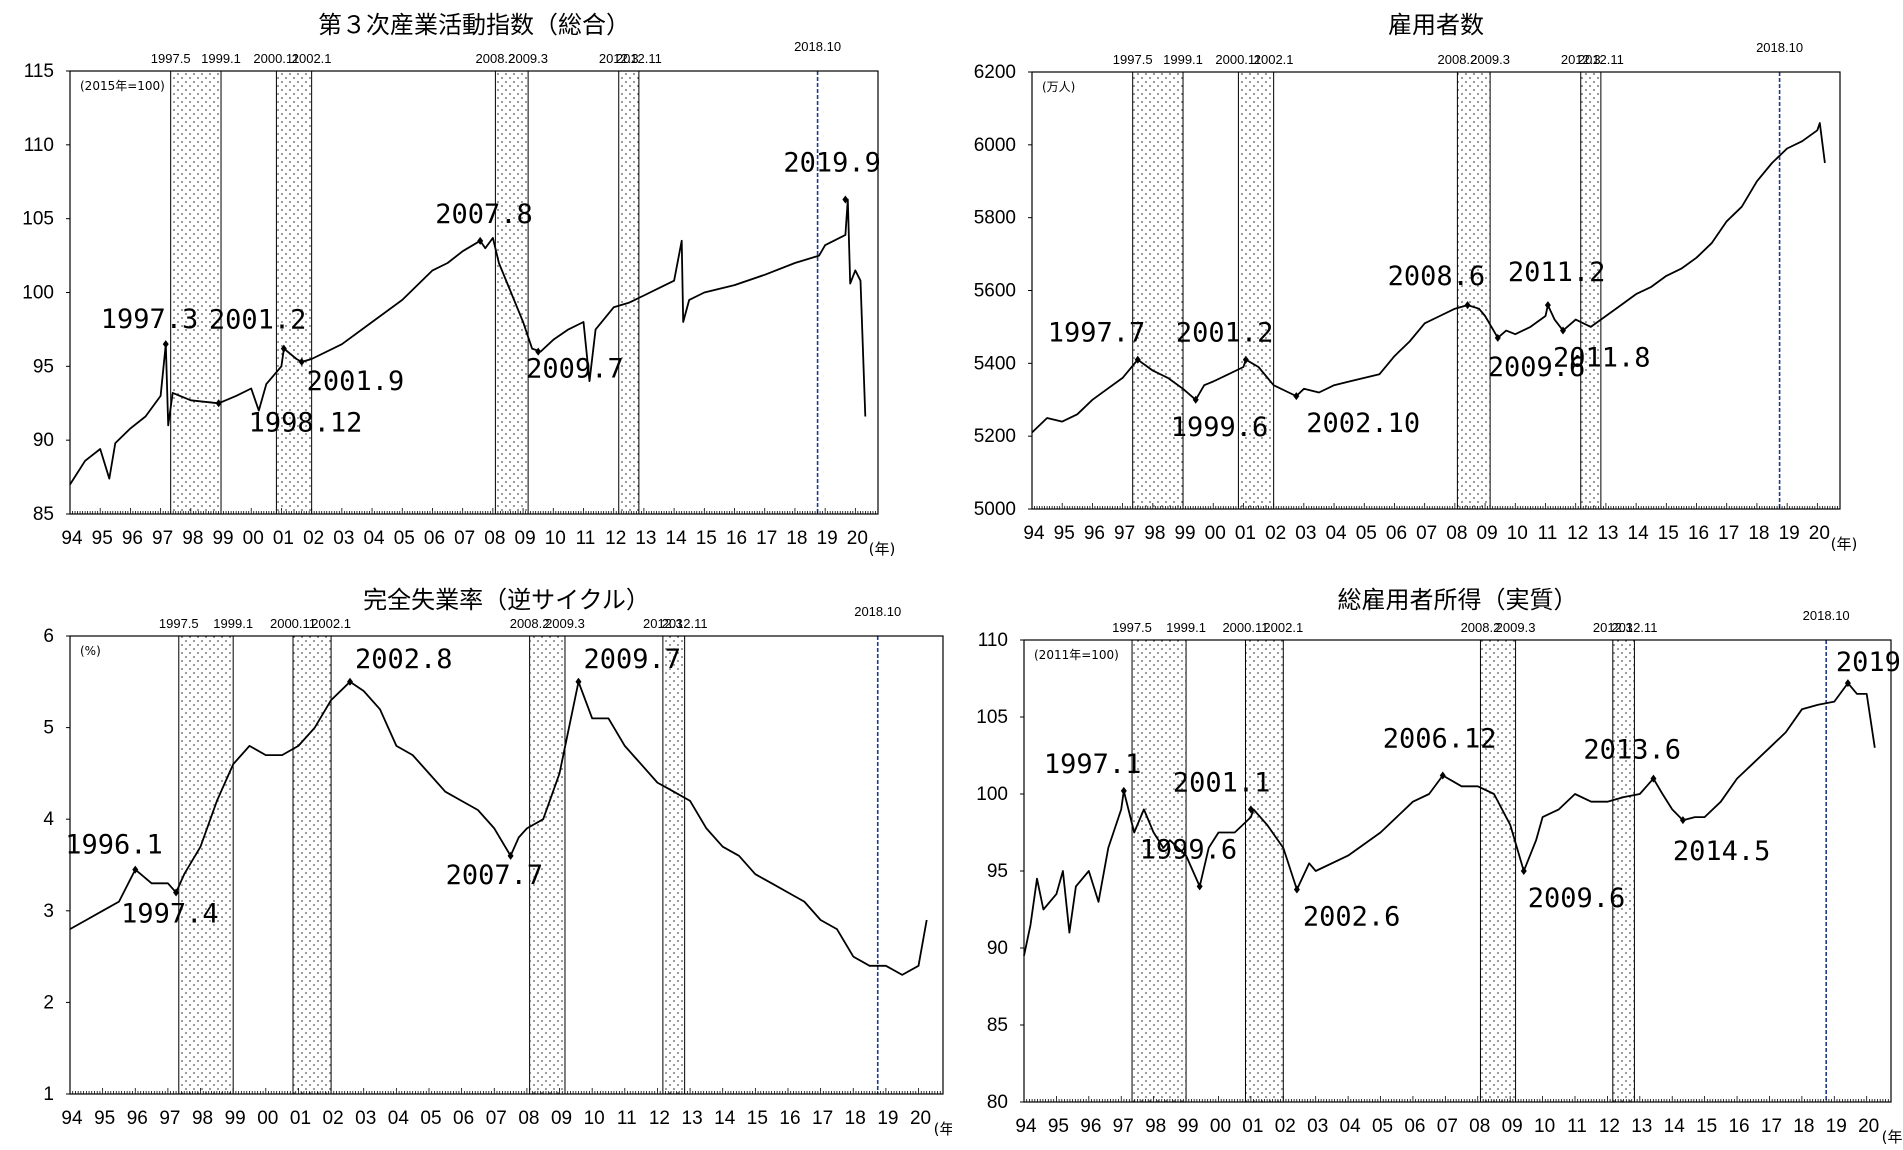 This screenshot has width=1903, height=1150. I want to click on annotation-label: 1997.3, so click(150, 319).